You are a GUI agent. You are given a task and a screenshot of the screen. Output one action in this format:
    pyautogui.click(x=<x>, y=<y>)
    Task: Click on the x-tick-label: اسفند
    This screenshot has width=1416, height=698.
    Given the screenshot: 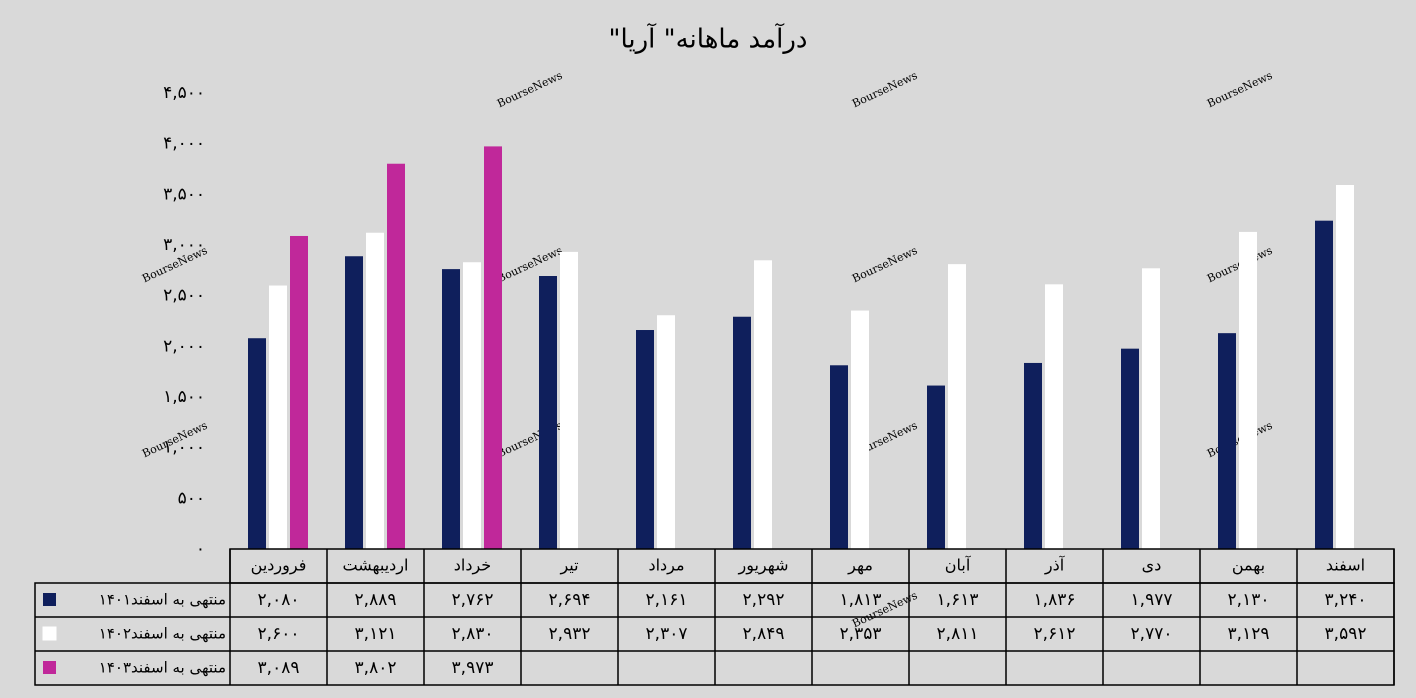 What is the action you would take?
    pyautogui.click(x=1345, y=565)
    